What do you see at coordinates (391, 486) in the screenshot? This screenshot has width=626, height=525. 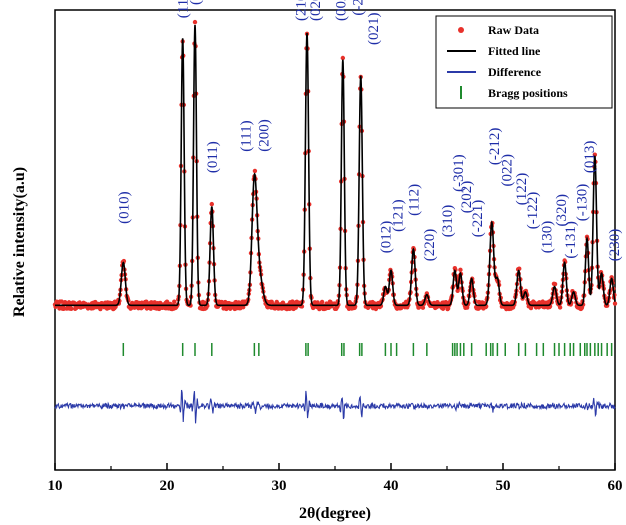 I see `x-tick-label: 40` at bounding box center [391, 486].